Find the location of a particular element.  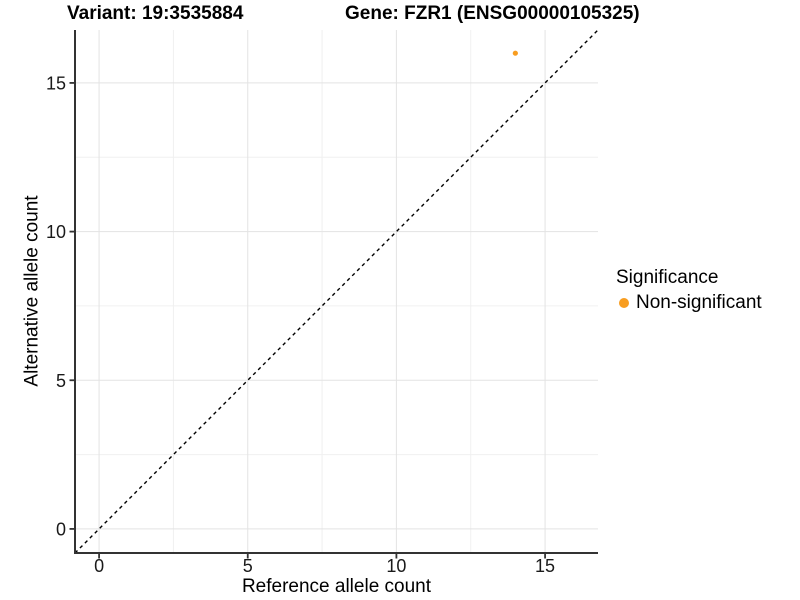

data-point is located at coordinates (515, 53).